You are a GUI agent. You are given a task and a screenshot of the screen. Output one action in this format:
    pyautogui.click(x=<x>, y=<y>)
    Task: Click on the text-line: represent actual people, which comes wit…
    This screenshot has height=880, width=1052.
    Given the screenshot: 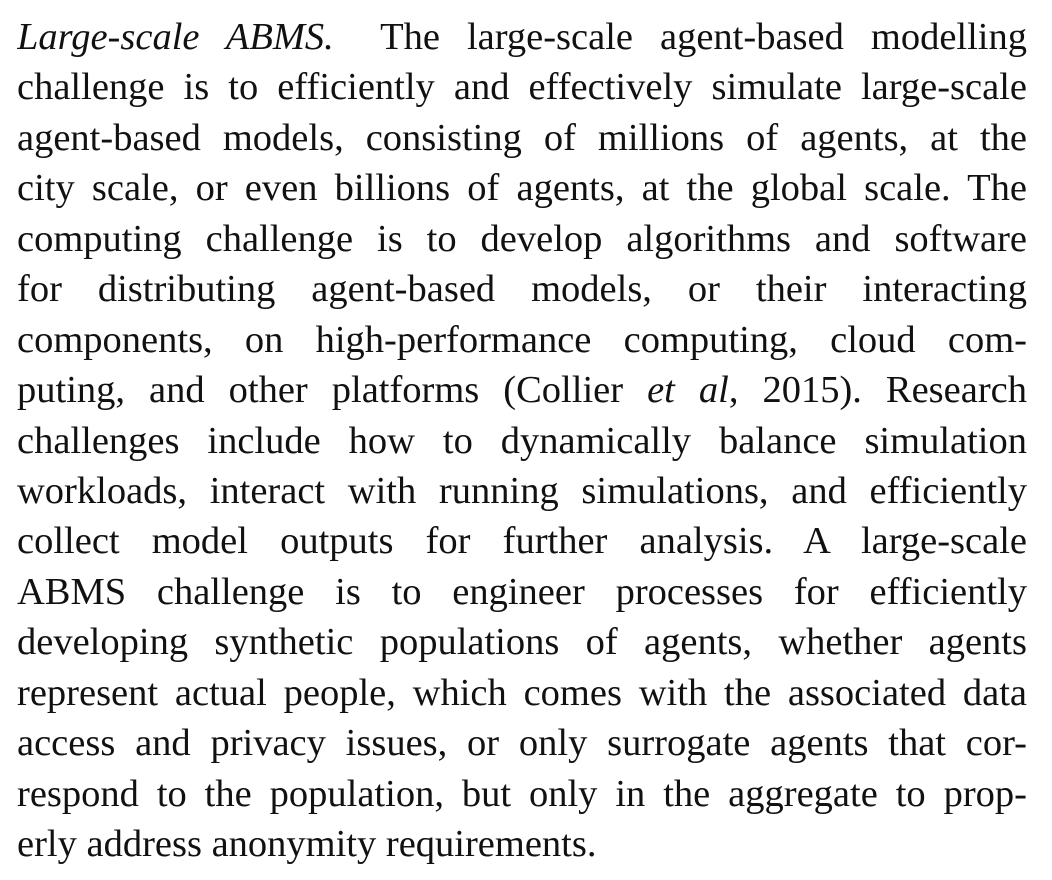 What is the action you would take?
    pyautogui.click(x=522, y=692)
    